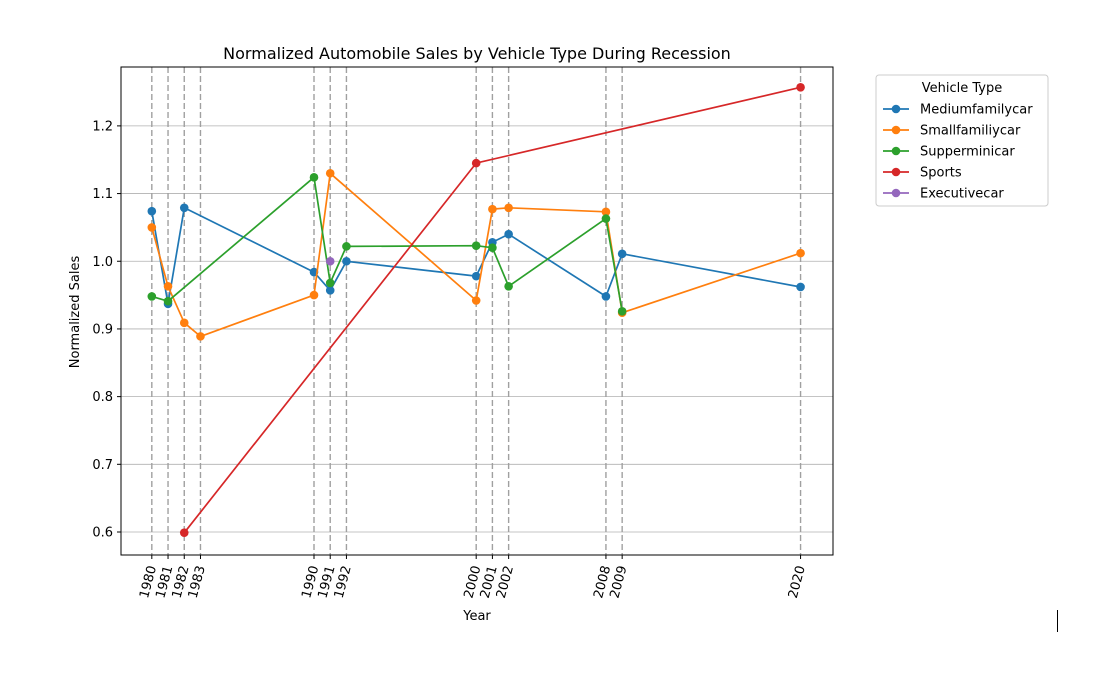  I want to click on y-tick-label: 1.2, so click(102, 126).